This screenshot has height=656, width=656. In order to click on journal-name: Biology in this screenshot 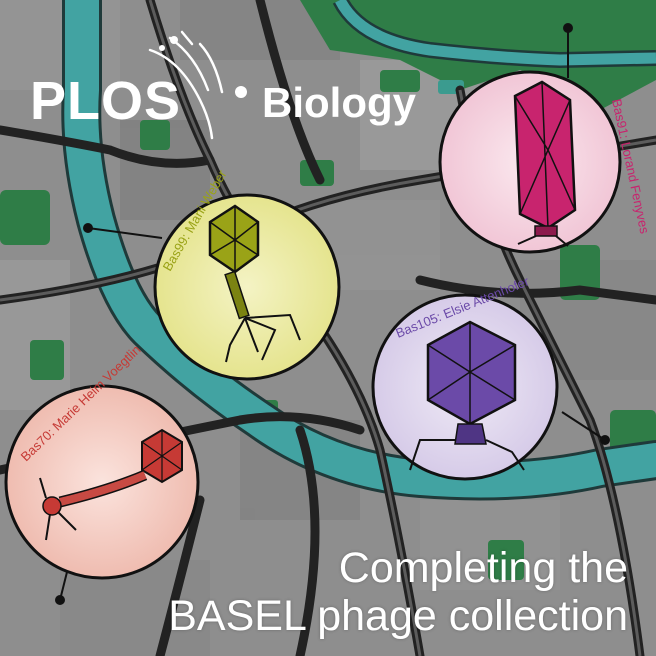, I will do `click(339, 102)`.